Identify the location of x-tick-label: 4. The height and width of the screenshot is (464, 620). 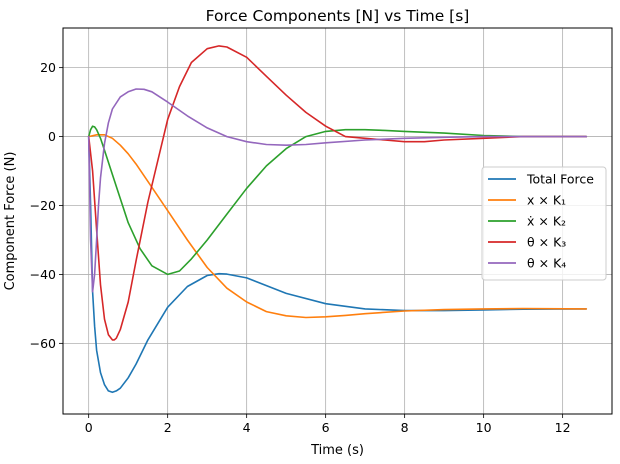
(247, 427).